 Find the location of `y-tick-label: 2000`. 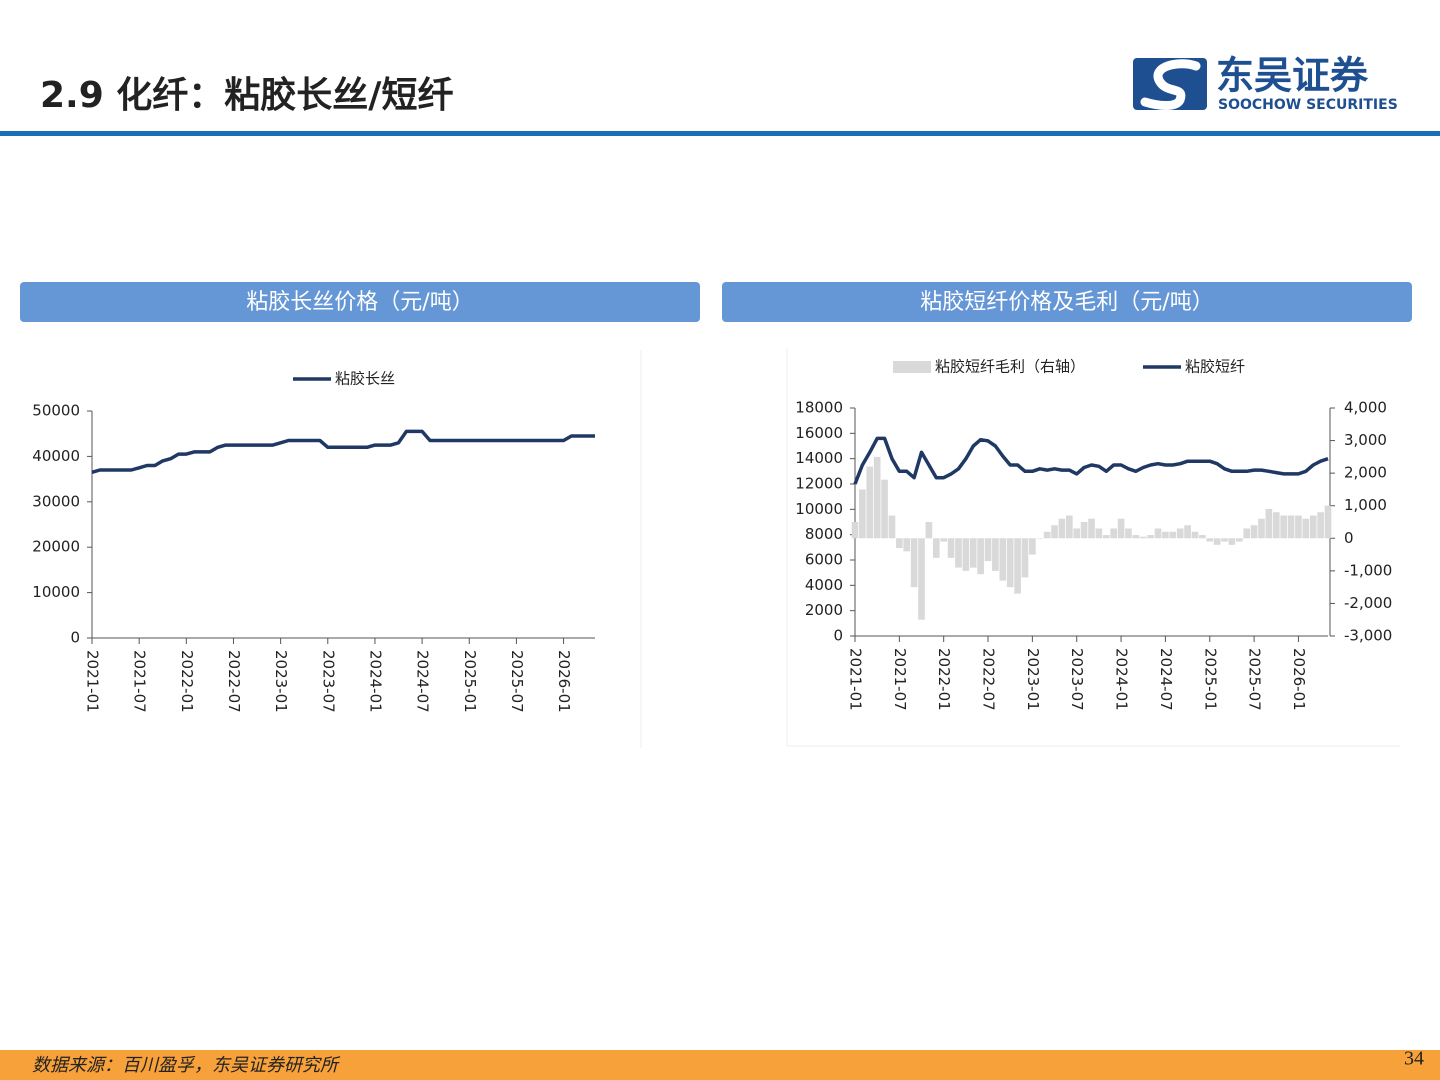

y-tick-label: 2000 is located at coordinates (824, 610).